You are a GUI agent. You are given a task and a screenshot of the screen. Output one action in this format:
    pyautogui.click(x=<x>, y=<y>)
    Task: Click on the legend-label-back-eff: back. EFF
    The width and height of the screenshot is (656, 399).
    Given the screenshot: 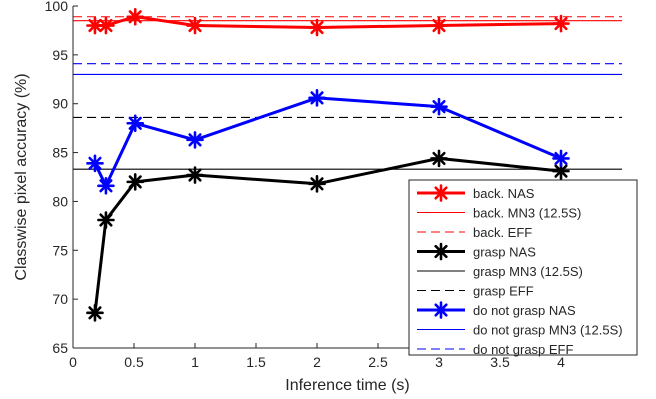 What is the action you would take?
    pyautogui.click(x=502, y=232)
    